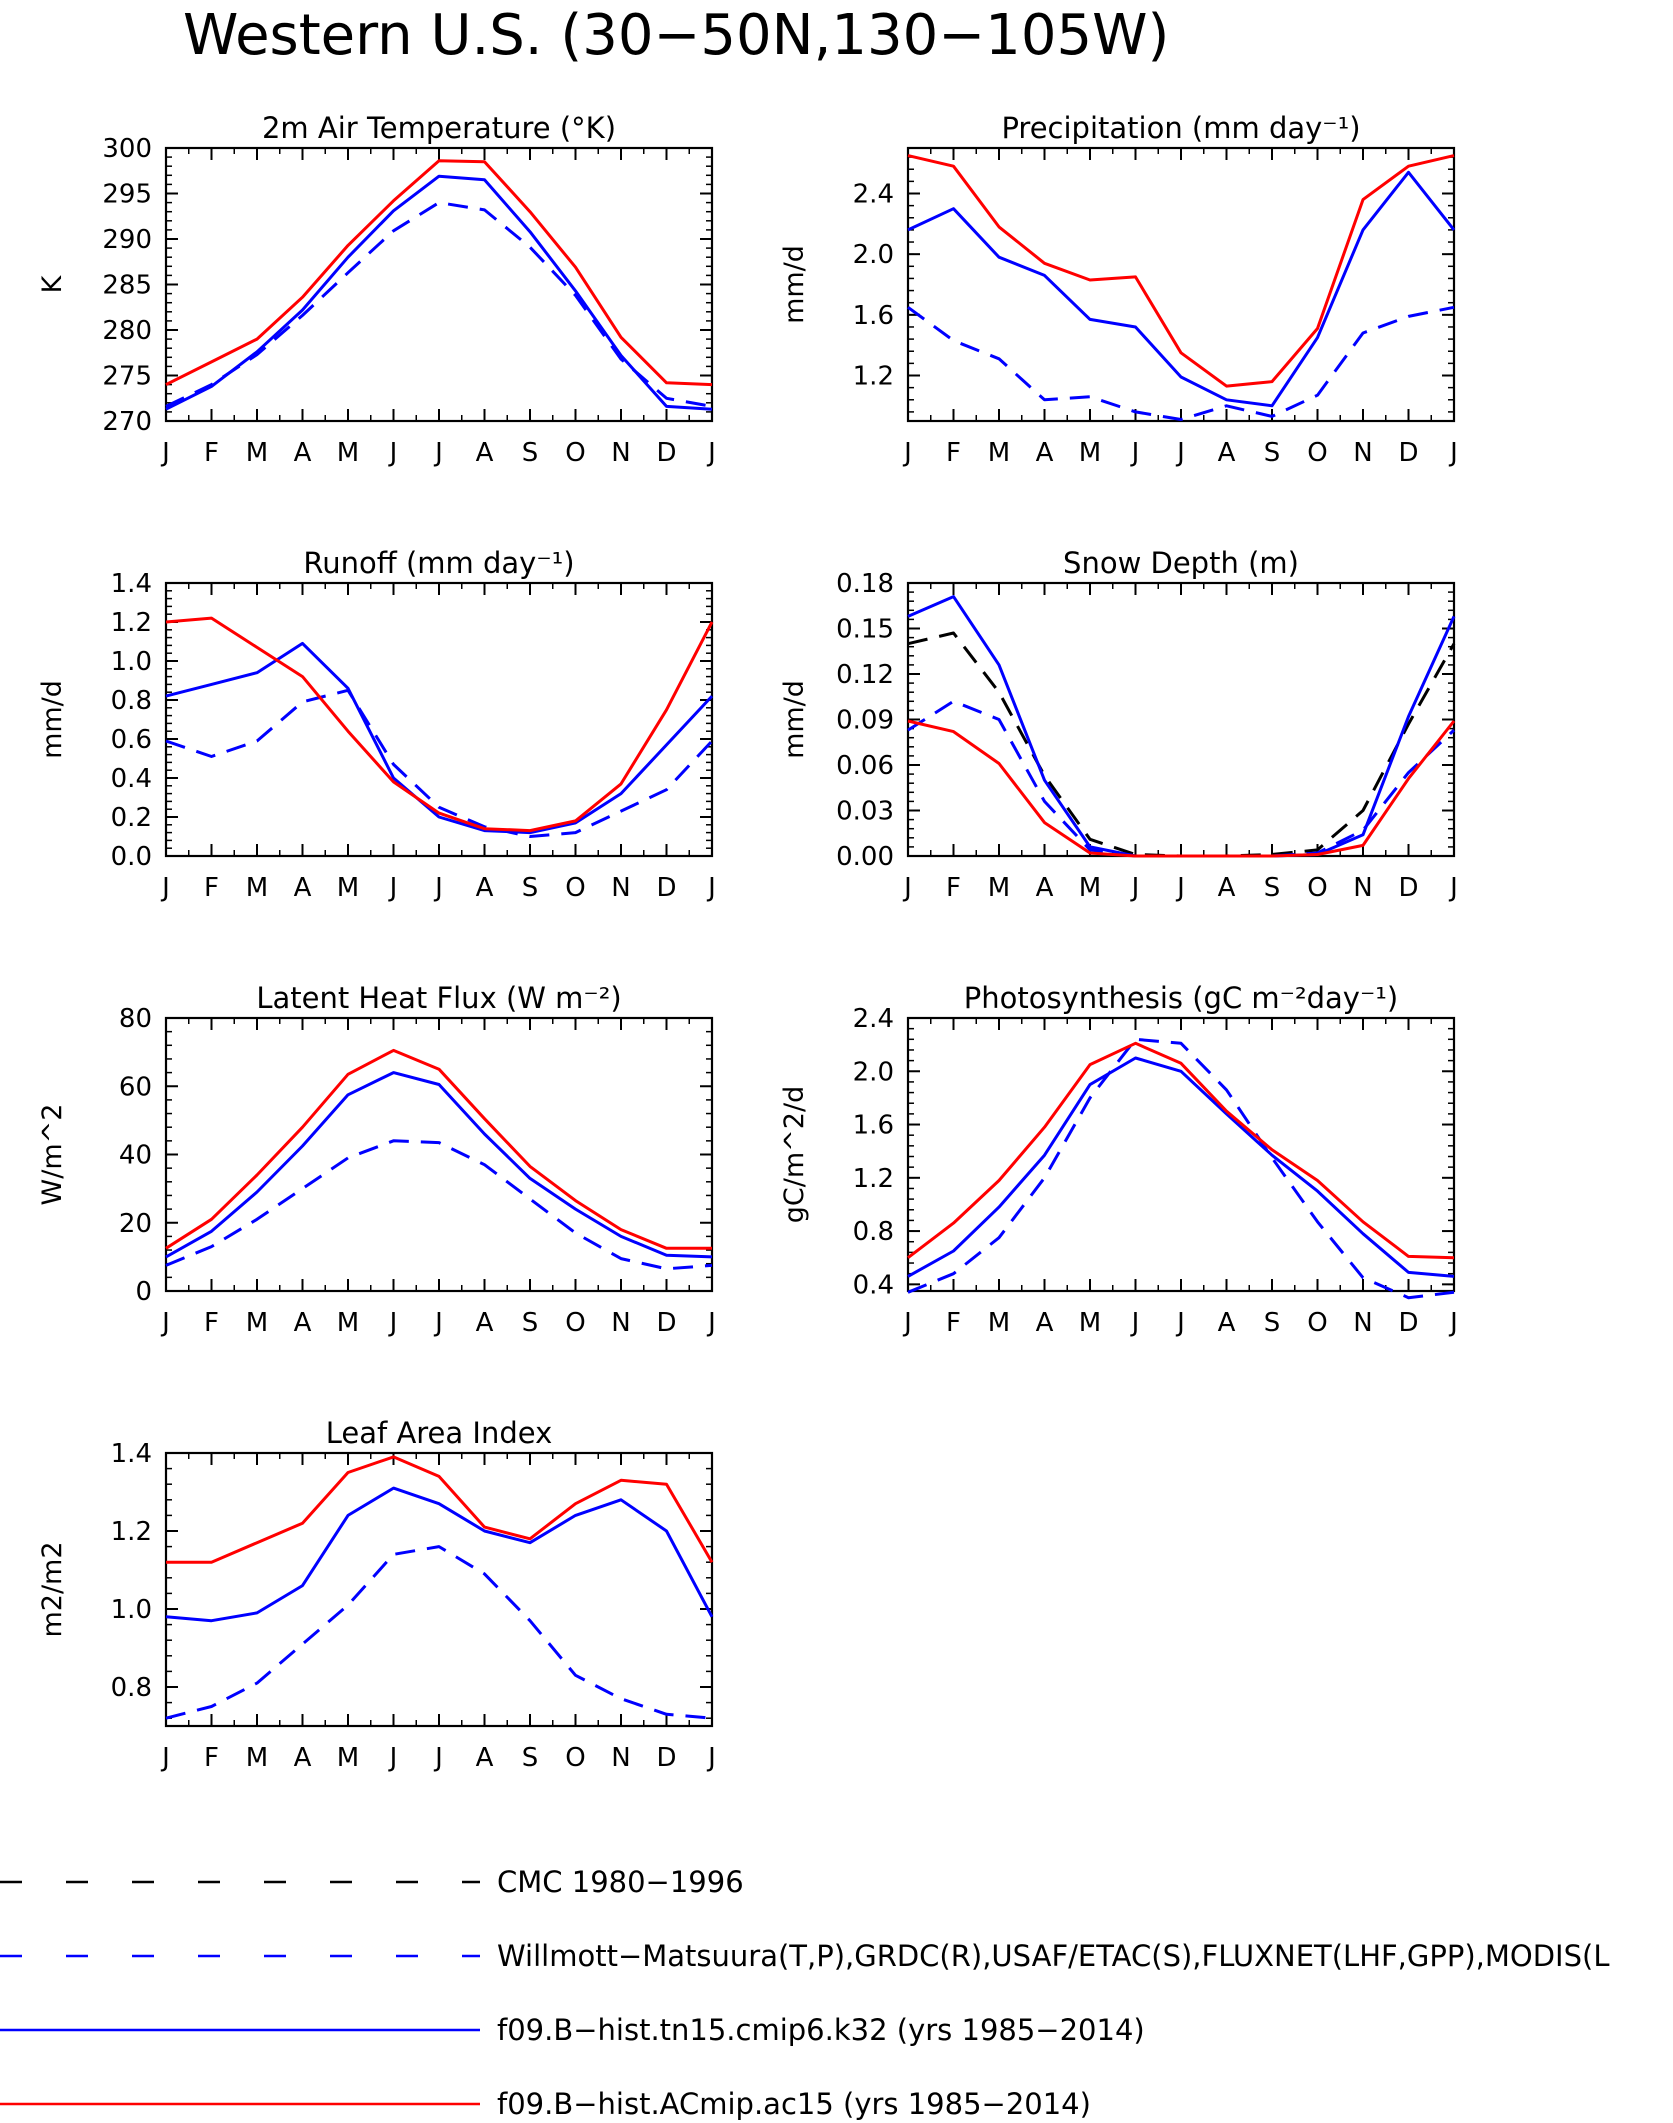 The image size is (1673, 2123). What do you see at coordinates (794, 1154) in the screenshot?
I see `y-axis-label: gC/m^2/d` at bounding box center [794, 1154].